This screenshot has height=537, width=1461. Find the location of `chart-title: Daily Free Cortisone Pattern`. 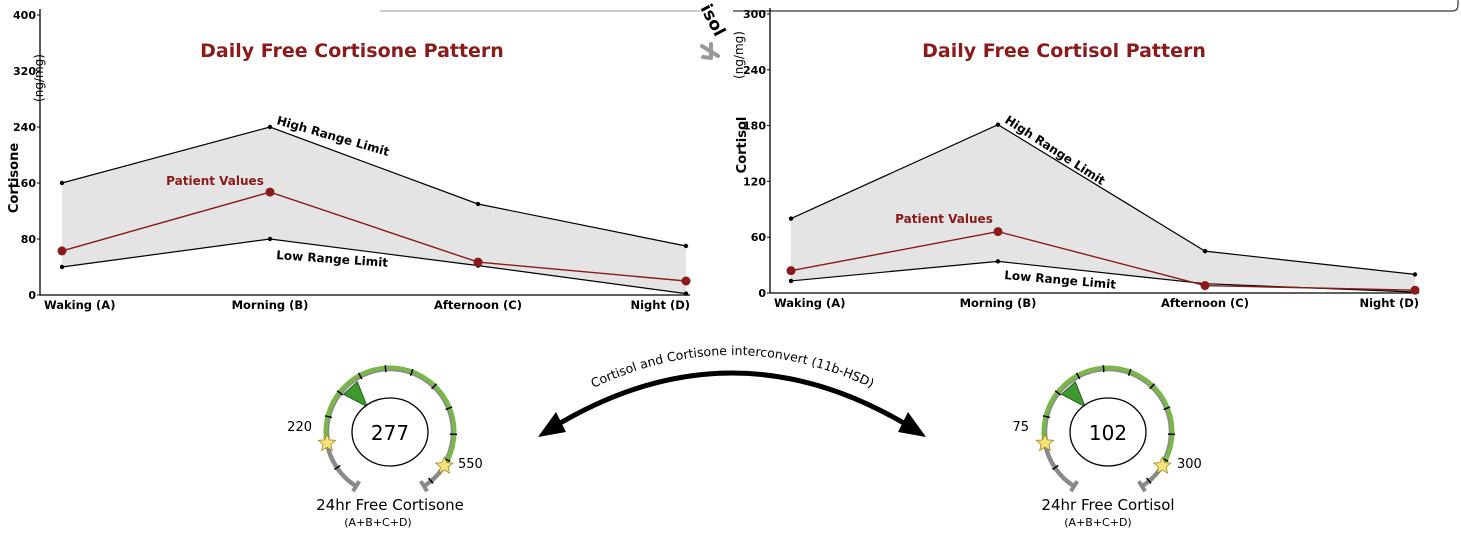

chart-title: Daily Free Cortisone Pattern is located at coordinates (352, 51).